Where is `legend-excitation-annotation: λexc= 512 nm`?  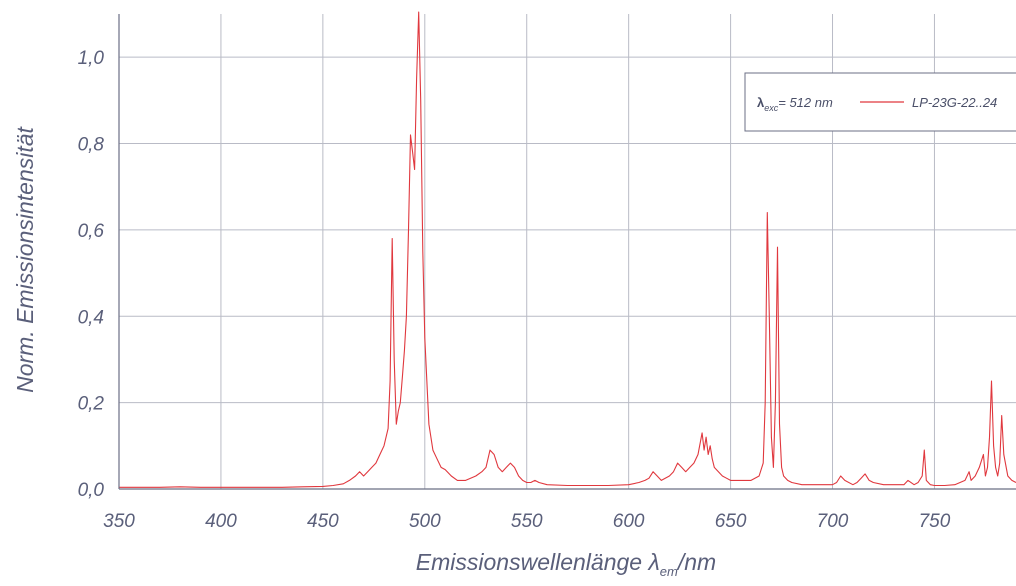
legend-excitation-annotation: λexc= 512 nm is located at coordinates (795, 104).